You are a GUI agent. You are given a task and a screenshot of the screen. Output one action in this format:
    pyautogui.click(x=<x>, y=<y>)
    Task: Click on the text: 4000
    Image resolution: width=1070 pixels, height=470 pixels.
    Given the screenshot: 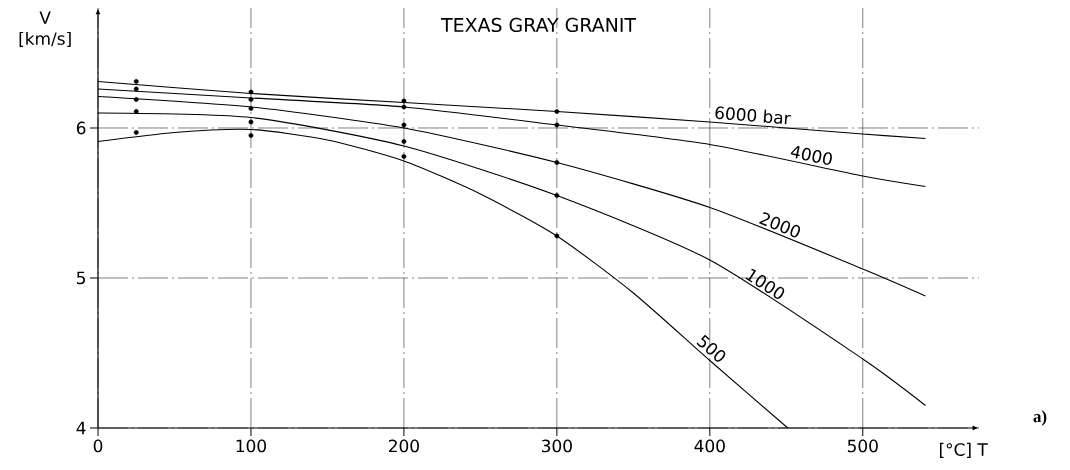 What is the action you would take?
    pyautogui.click(x=811, y=155)
    